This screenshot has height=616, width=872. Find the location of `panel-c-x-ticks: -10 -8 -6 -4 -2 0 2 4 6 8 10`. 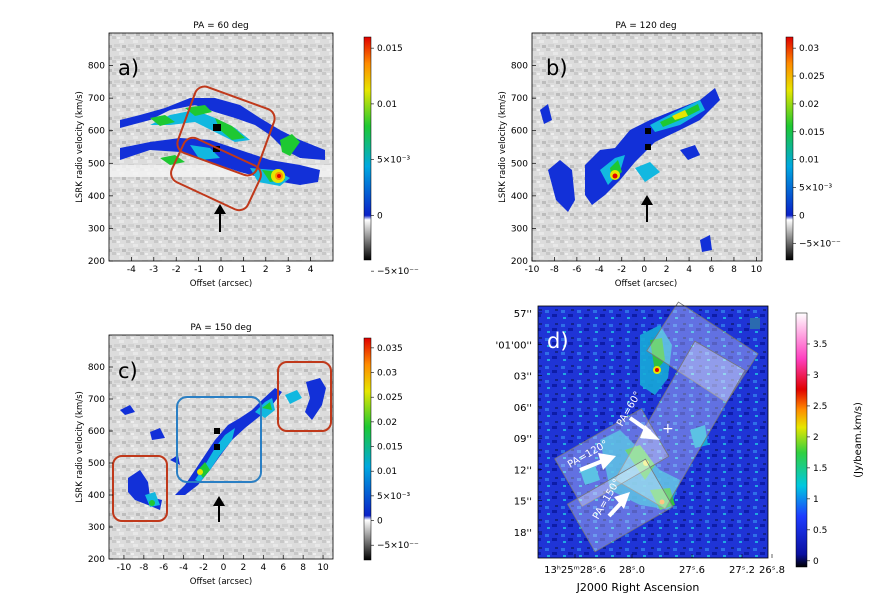

panel-c-x-ticks: -10 -8 -6 -4 -2 0 2 4 6 8 10 is located at coordinates (223, 564).